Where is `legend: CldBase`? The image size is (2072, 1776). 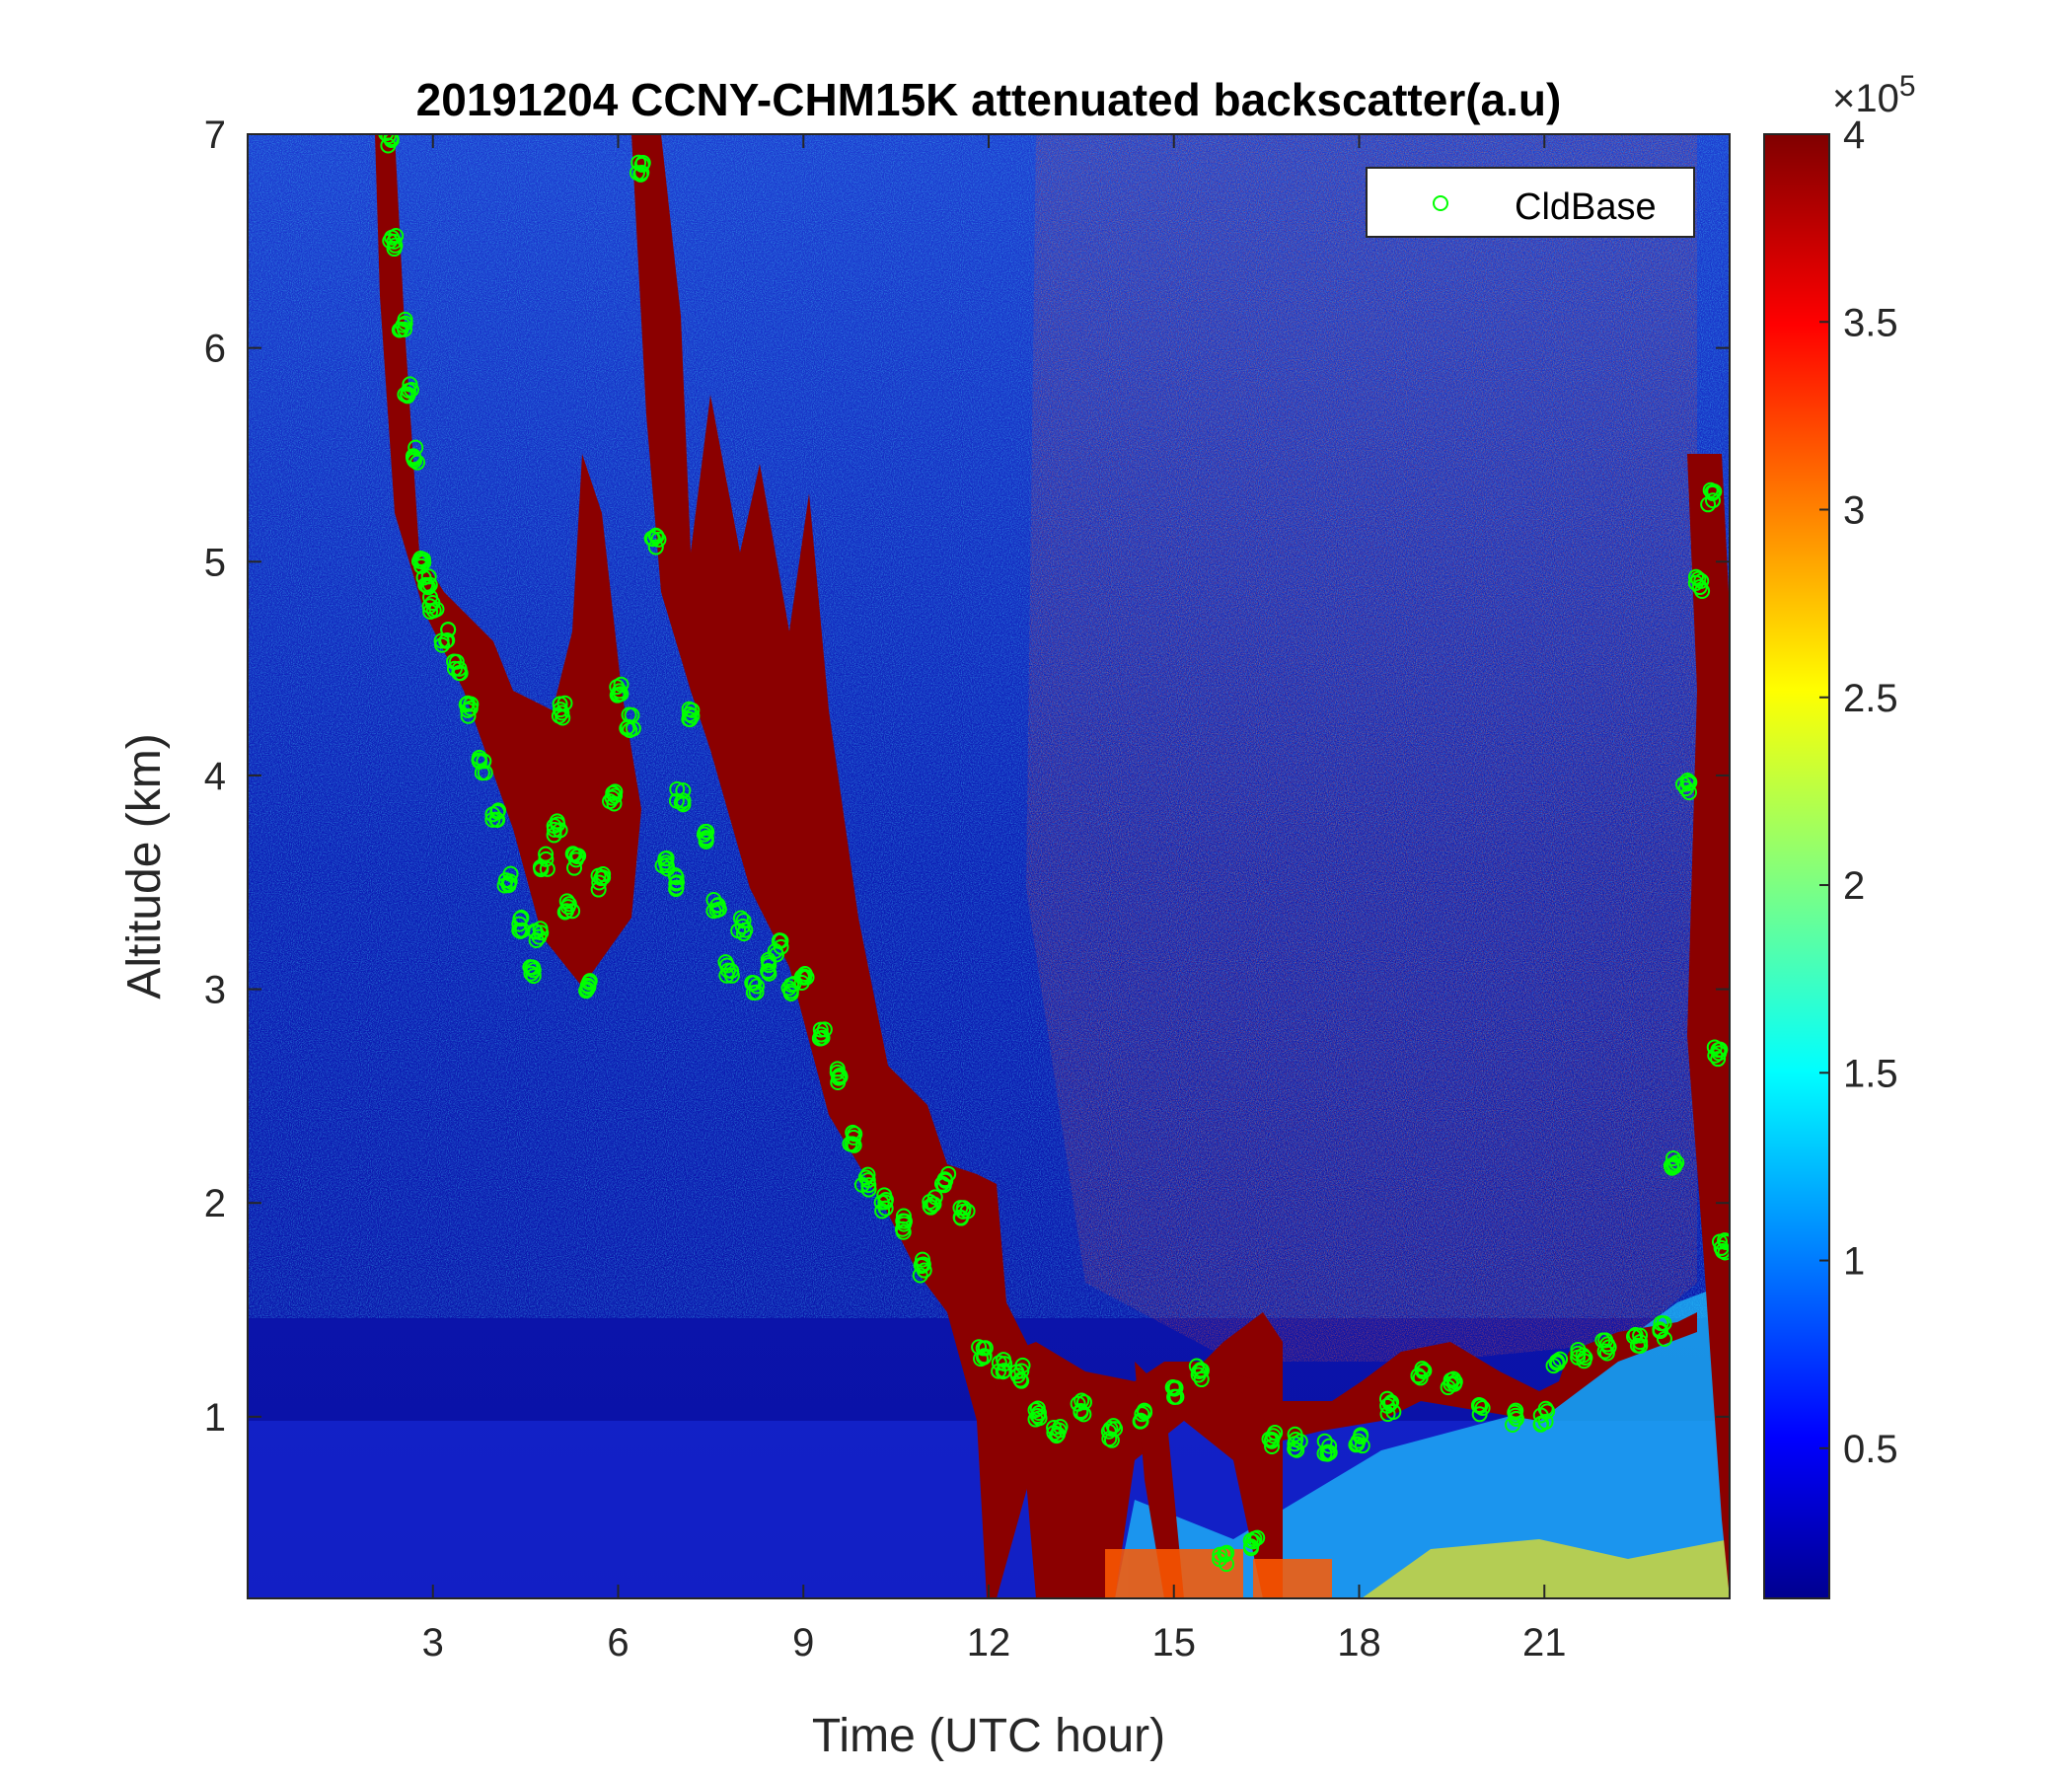
legend: CldBase is located at coordinates (1530, 203).